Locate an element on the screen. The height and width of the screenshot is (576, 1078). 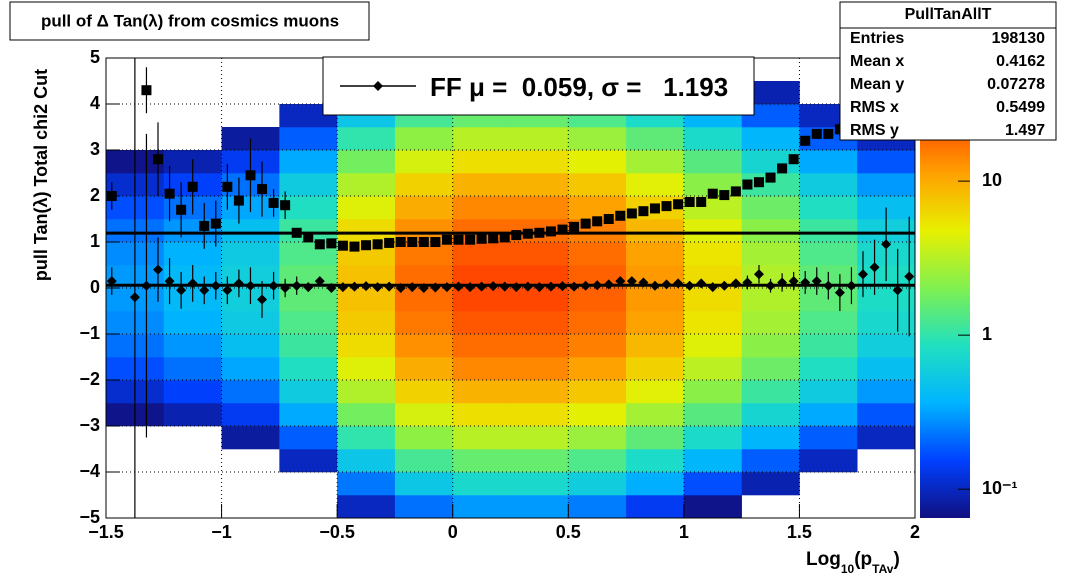
chart-title: pull of Δ Tan(λ) from cosmics muons is located at coordinates (190, 20).